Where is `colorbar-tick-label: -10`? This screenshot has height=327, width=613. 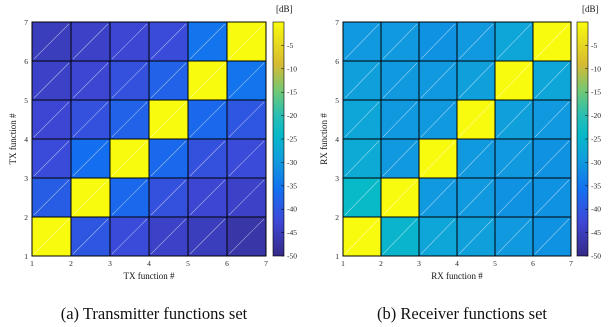
colorbar-tick-label: -10 is located at coordinates (596, 68).